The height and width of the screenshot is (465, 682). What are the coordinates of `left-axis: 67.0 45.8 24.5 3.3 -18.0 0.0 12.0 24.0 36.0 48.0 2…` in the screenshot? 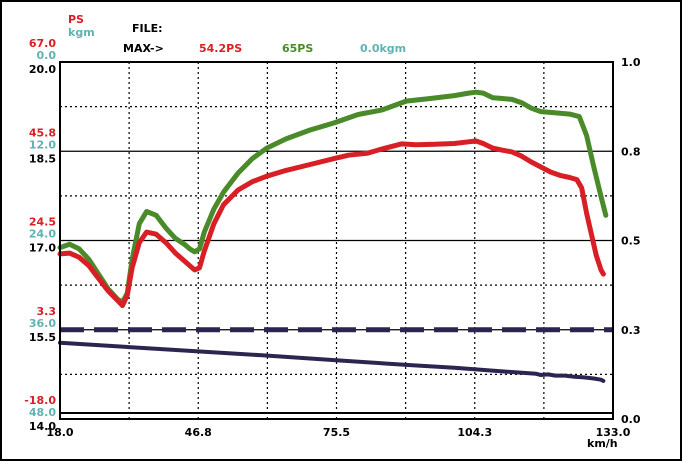 It's located at (40, 235).